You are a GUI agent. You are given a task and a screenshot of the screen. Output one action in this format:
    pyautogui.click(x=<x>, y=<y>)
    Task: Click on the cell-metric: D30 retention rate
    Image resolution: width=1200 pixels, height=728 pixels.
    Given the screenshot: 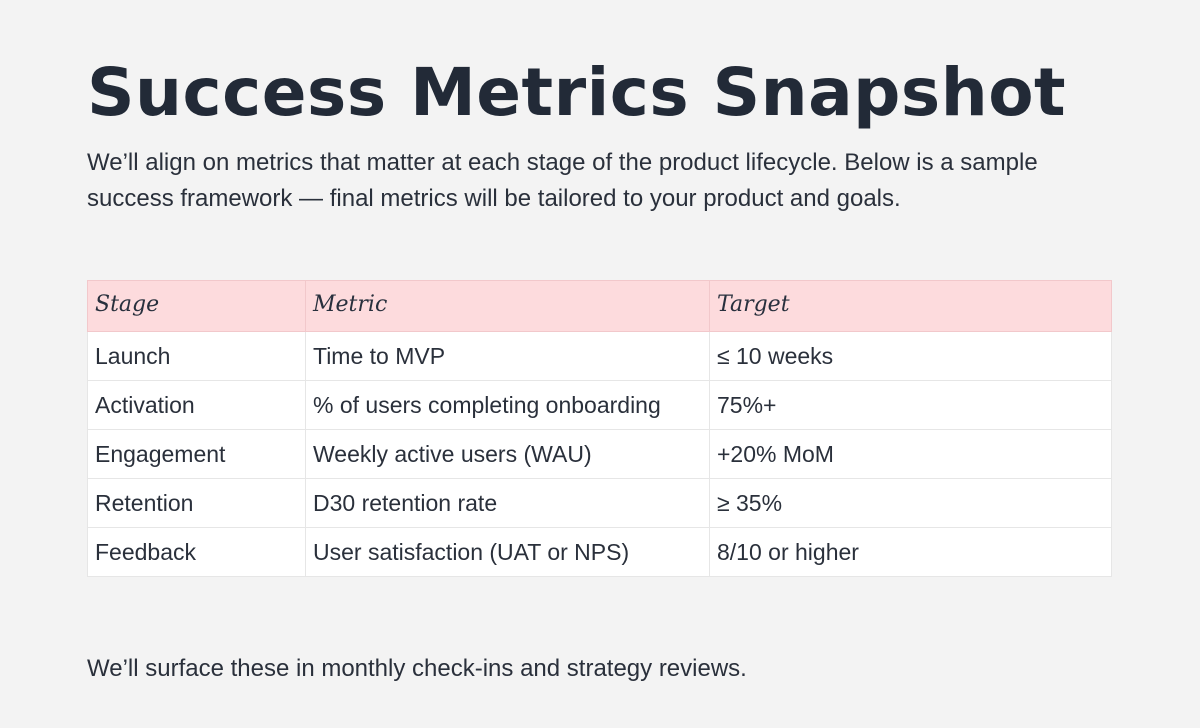 What is the action you would take?
    pyautogui.click(x=507, y=503)
    